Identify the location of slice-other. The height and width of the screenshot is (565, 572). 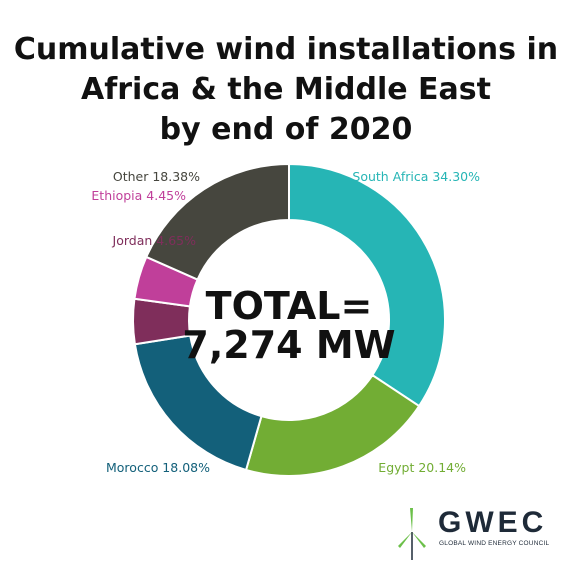
(217, 221).